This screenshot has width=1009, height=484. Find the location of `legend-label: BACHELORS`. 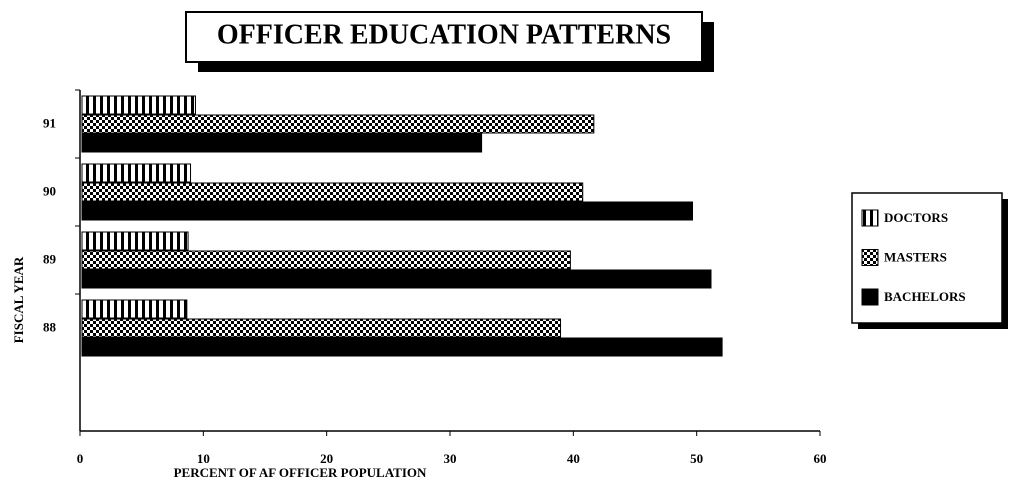

legend-label: BACHELORS is located at coordinates (925, 296).